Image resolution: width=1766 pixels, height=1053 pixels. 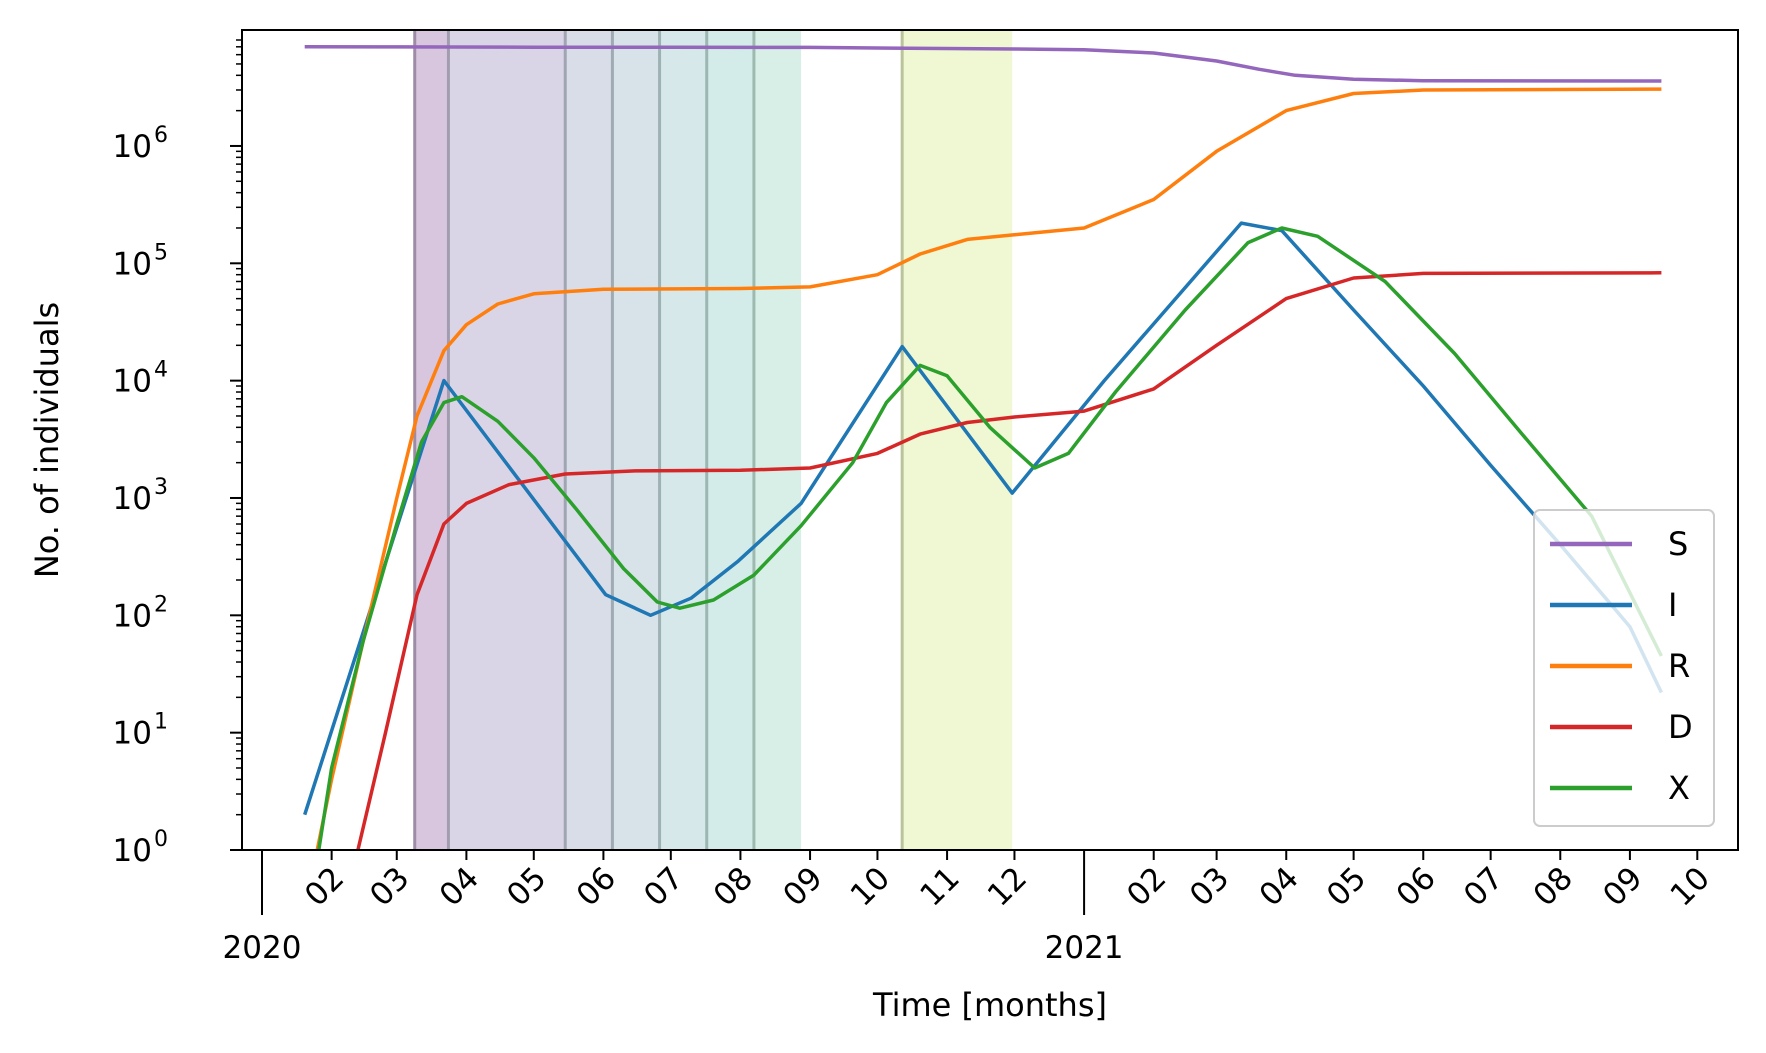 What do you see at coordinates (161, 722) in the screenshot?
I see `y-tick-exponent: 1` at bounding box center [161, 722].